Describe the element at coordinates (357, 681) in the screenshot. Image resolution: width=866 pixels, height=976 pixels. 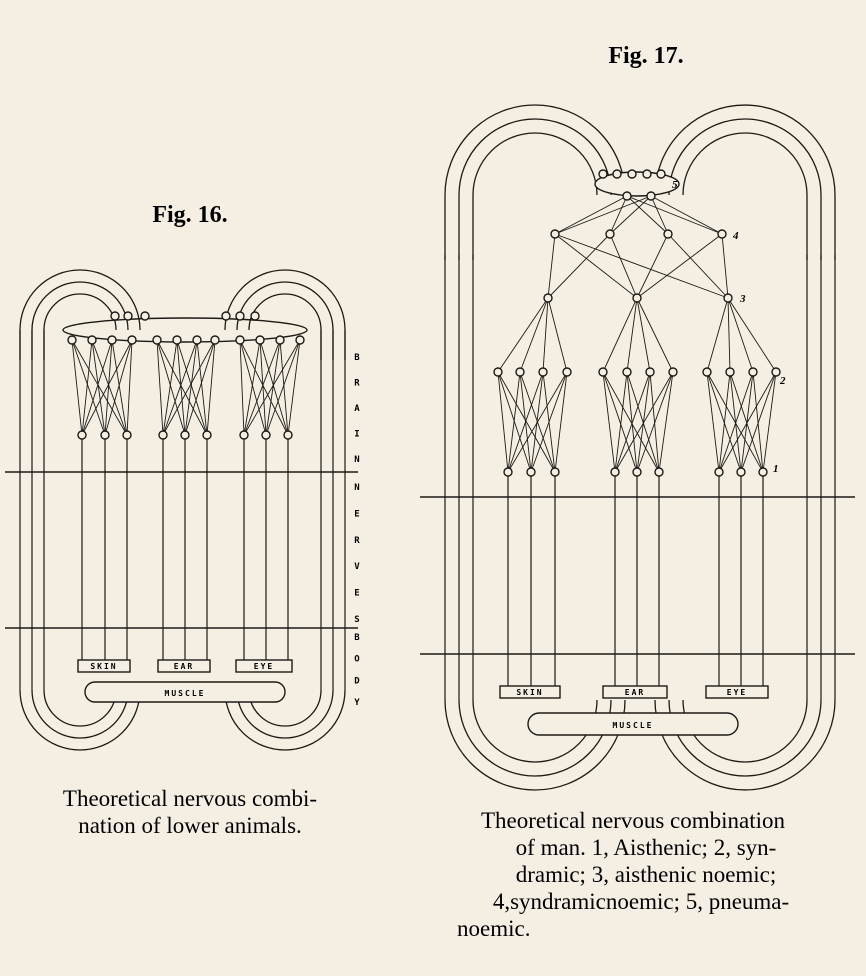
I see `side-label-body-char: D` at that location.